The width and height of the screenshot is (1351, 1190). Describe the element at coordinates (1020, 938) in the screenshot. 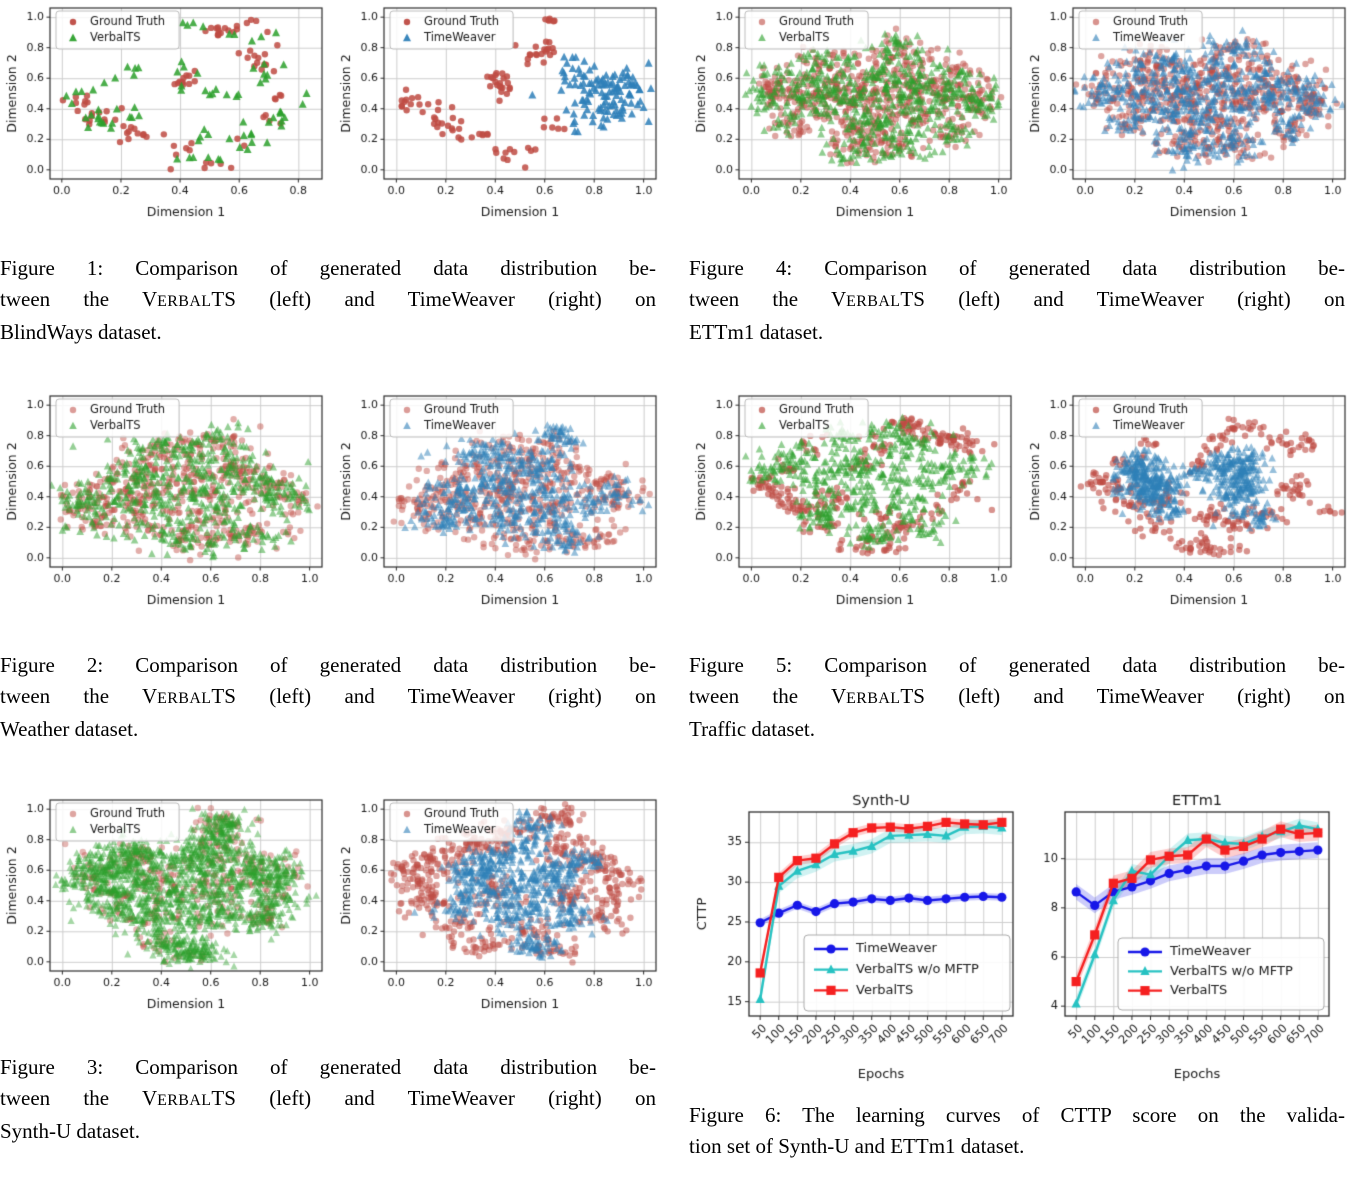

I see `figure6-plots` at that location.